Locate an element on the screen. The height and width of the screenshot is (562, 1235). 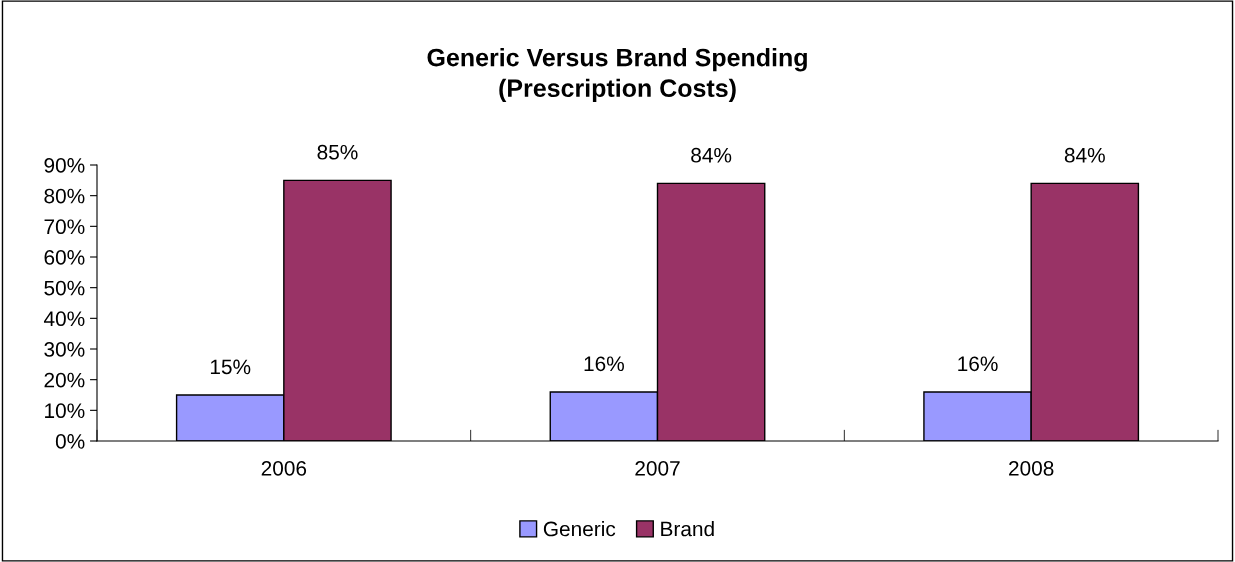
y-tick-label: 40% is located at coordinates (64, 319).